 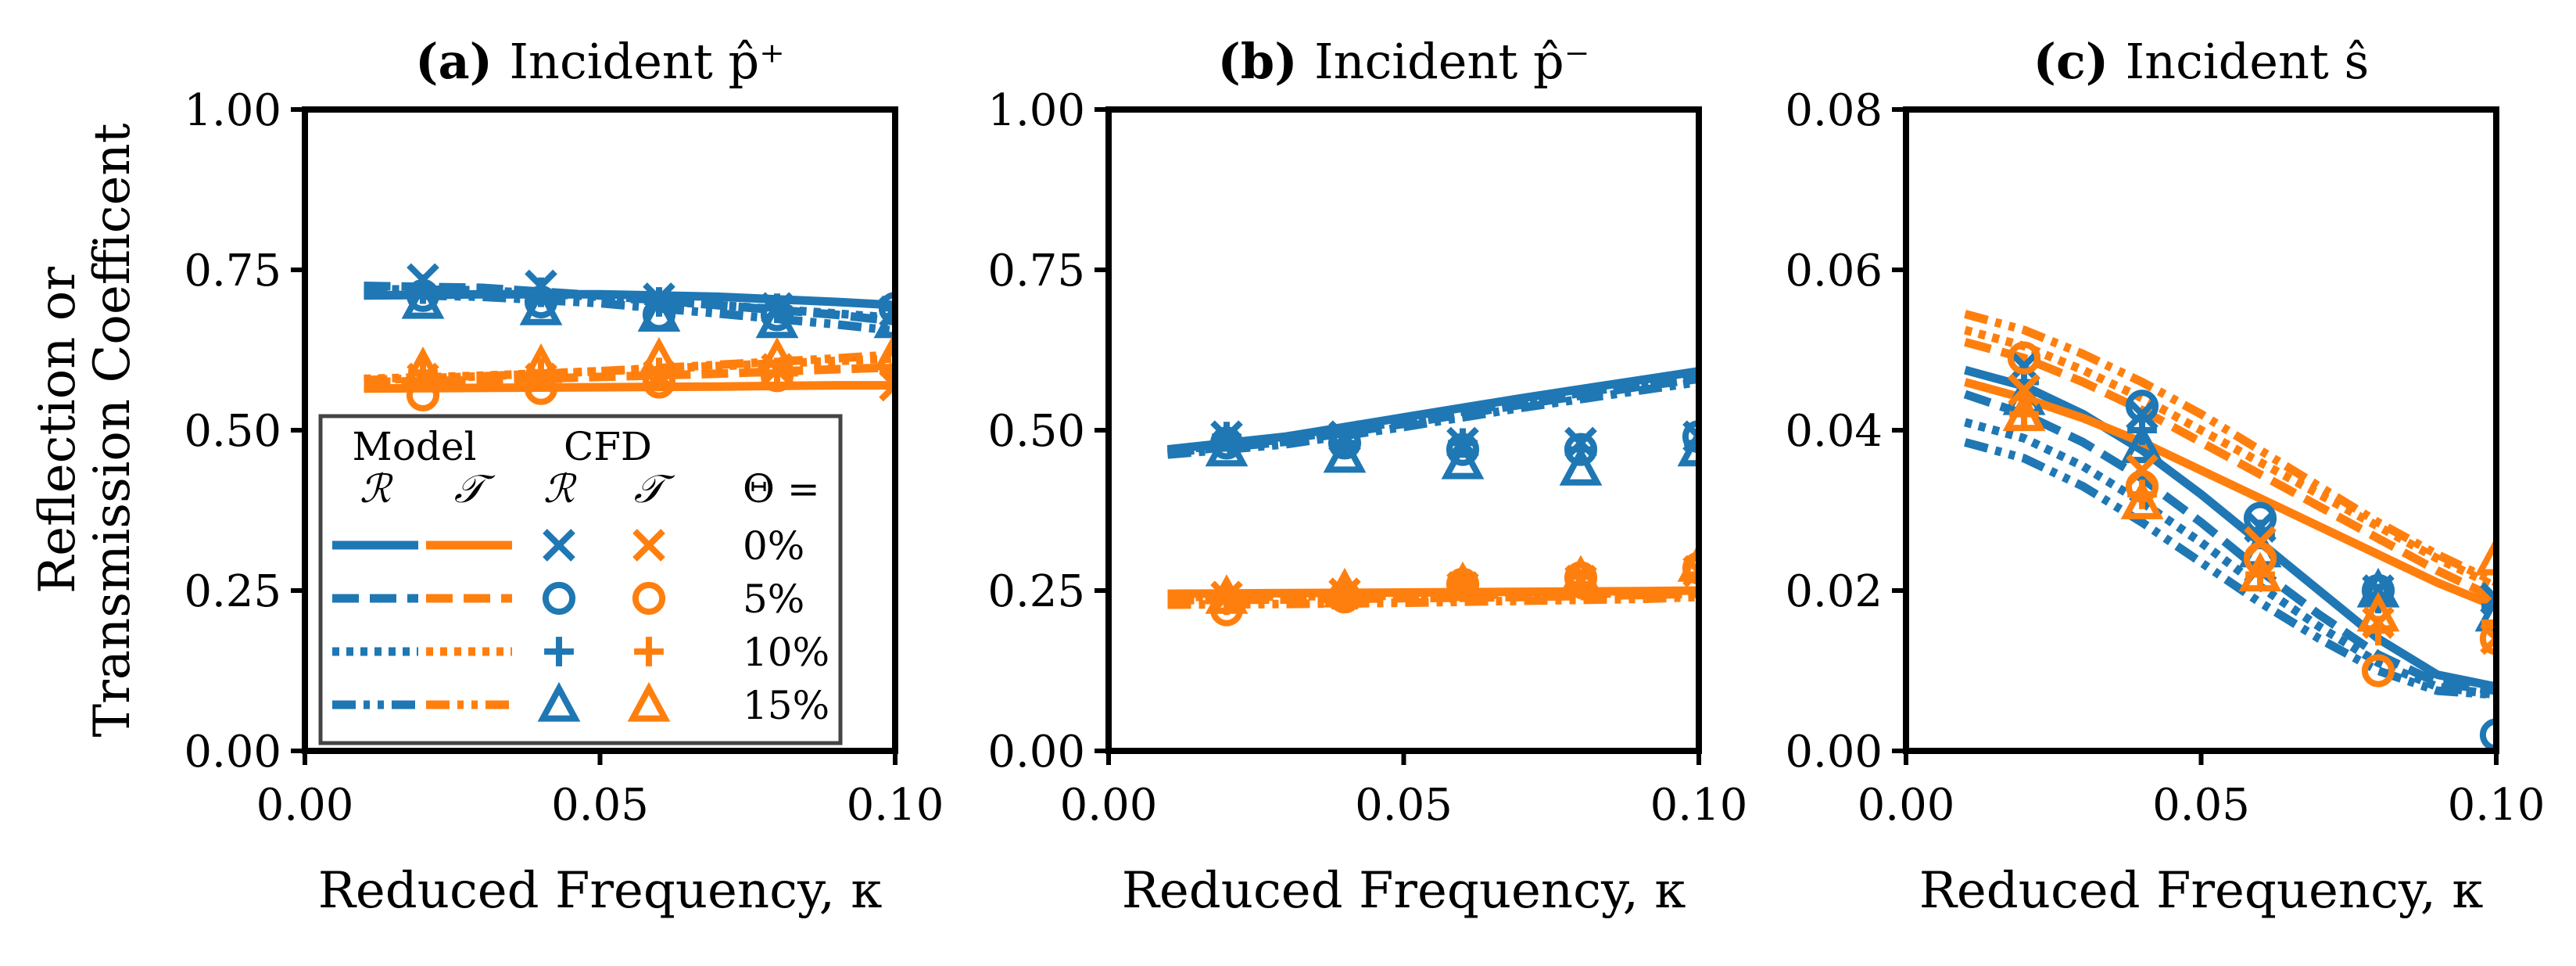 I want to click on y-tick-label: 0.08, so click(x=1834, y=111).